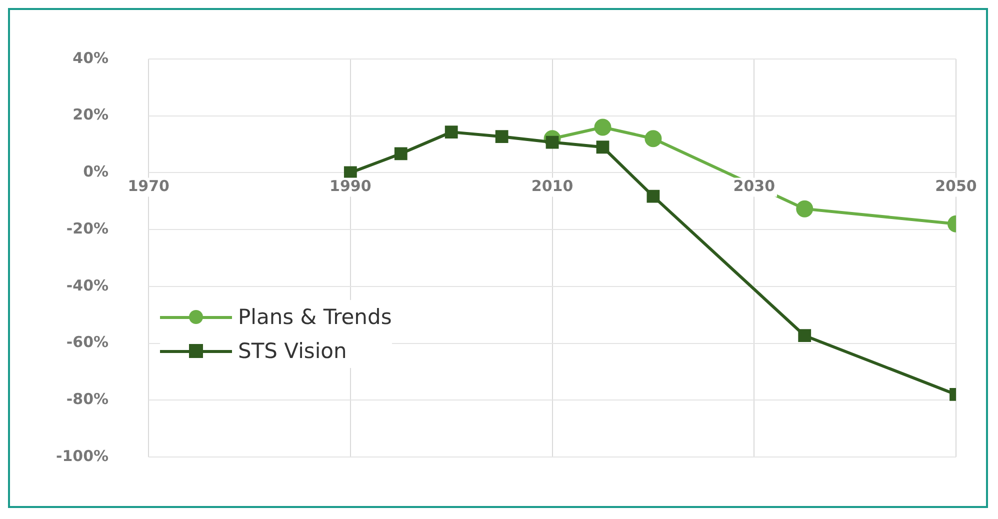 The height and width of the screenshot is (519, 998). I want to click on y-tick-label: -60%, so click(87, 342).